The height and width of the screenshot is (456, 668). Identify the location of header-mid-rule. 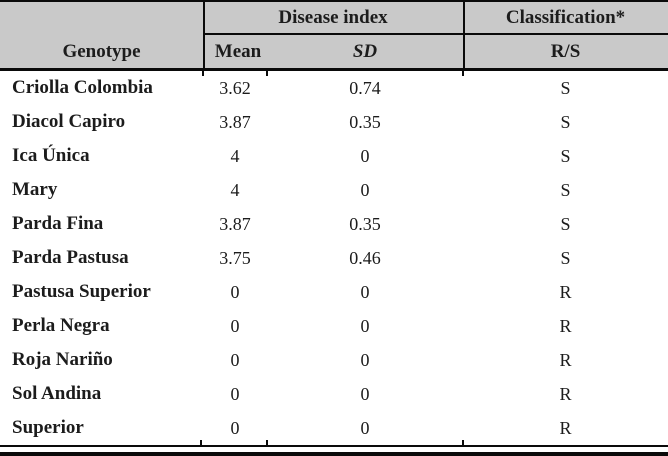
(435, 34).